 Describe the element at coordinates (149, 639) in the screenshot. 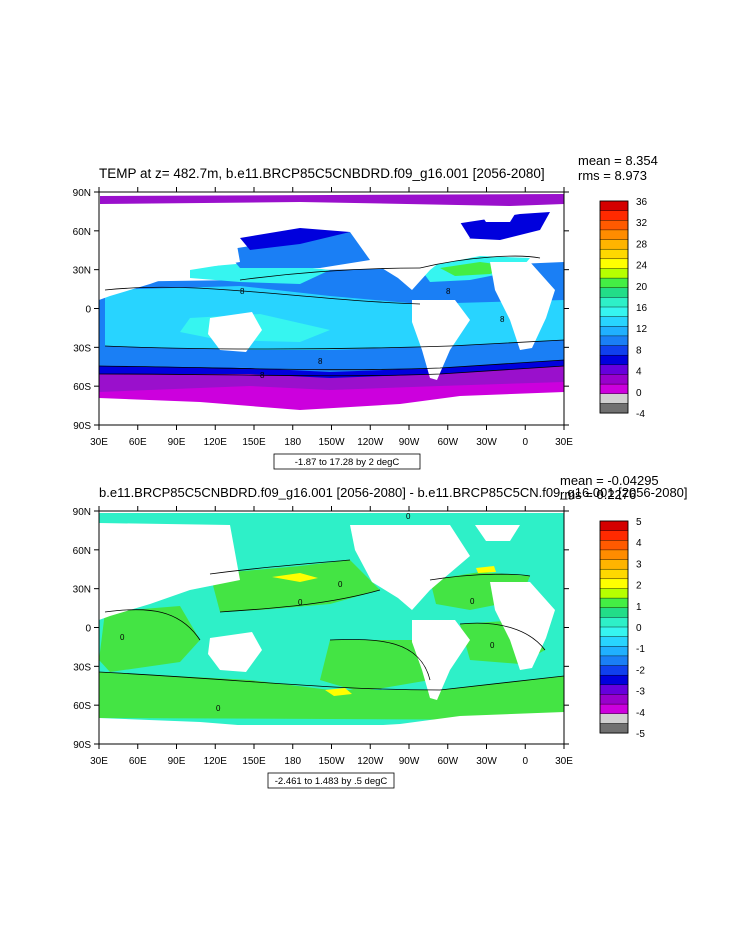

I see `ocean-diff-green-indian` at that location.